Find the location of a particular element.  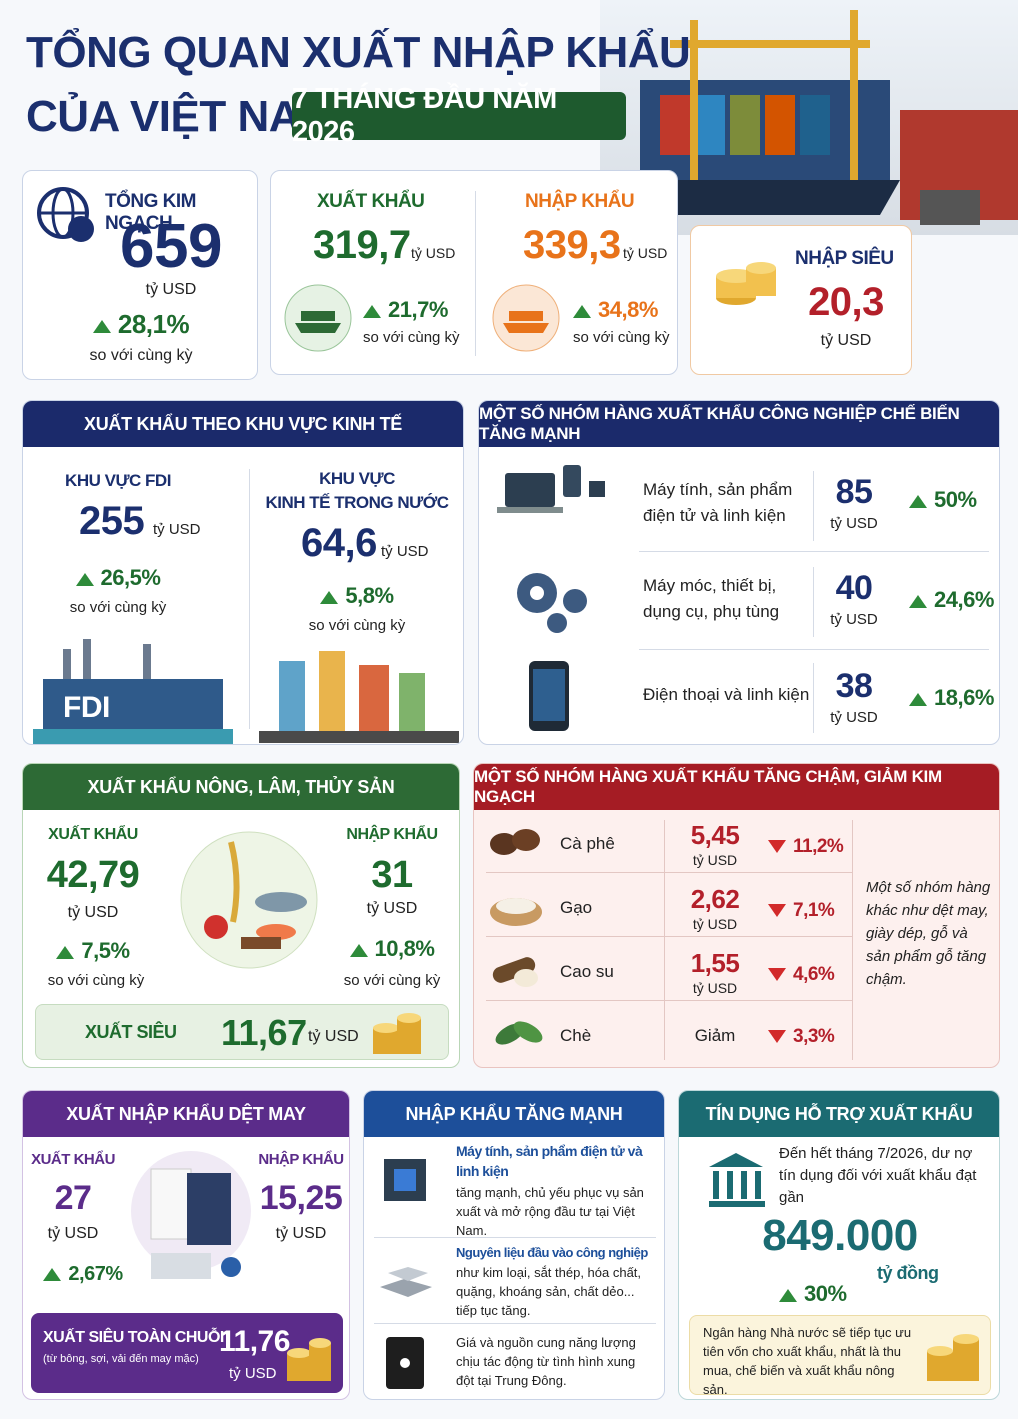

label: NHẬP KHẨU is located at coordinates (580, 201).